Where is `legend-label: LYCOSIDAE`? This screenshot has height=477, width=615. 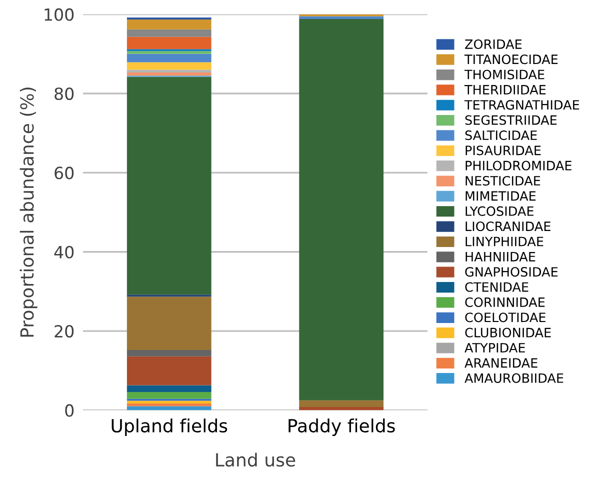
legend-label: LYCOSIDAE is located at coordinates (500, 211).